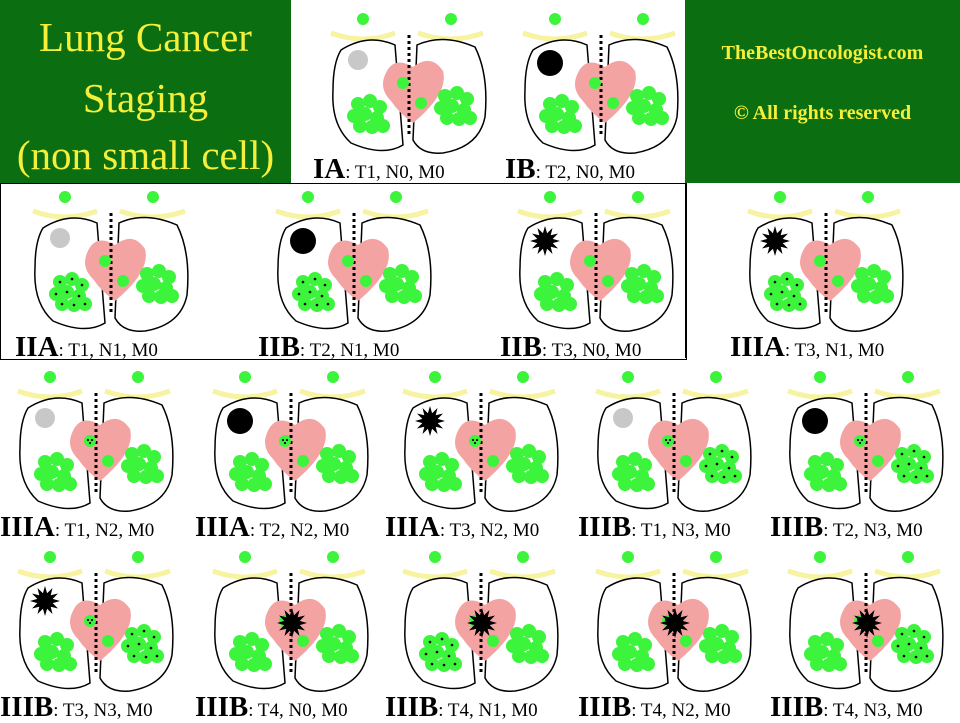 This screenshot has width=960, height=723. Describe the element at coordinates (395, 172) in the screenshot. I see `tnm-label: : T1, N0, M0` at that location.